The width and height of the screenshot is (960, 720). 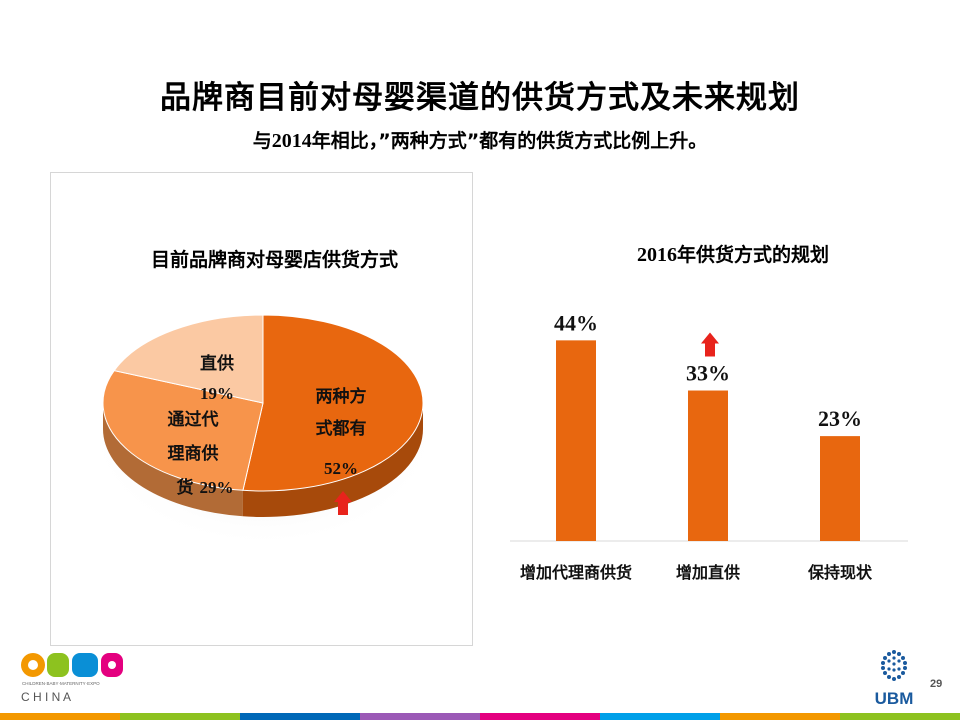 I want to click on bar-category-label: 增加代理商供货, so click(x=576, y=572).